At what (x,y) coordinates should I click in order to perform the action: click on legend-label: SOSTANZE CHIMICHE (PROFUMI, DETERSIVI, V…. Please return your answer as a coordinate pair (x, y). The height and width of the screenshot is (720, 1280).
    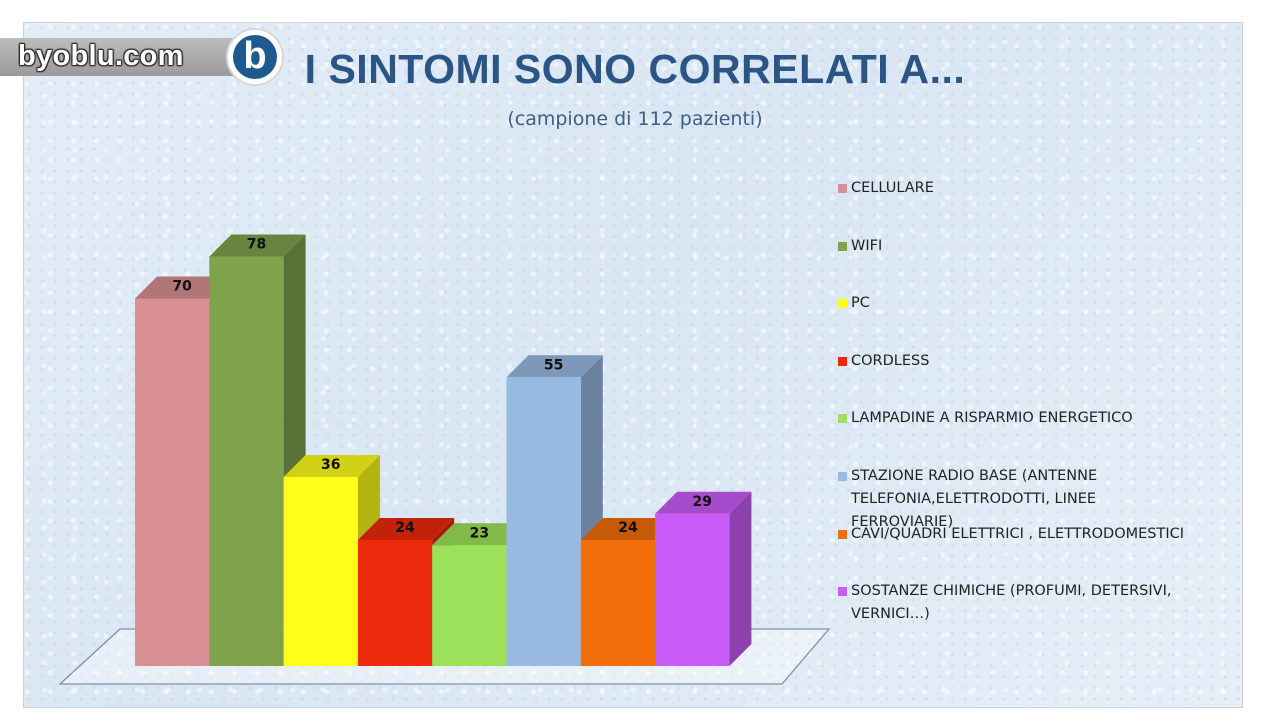
    Looking at the image, I should click on (1011, 602).